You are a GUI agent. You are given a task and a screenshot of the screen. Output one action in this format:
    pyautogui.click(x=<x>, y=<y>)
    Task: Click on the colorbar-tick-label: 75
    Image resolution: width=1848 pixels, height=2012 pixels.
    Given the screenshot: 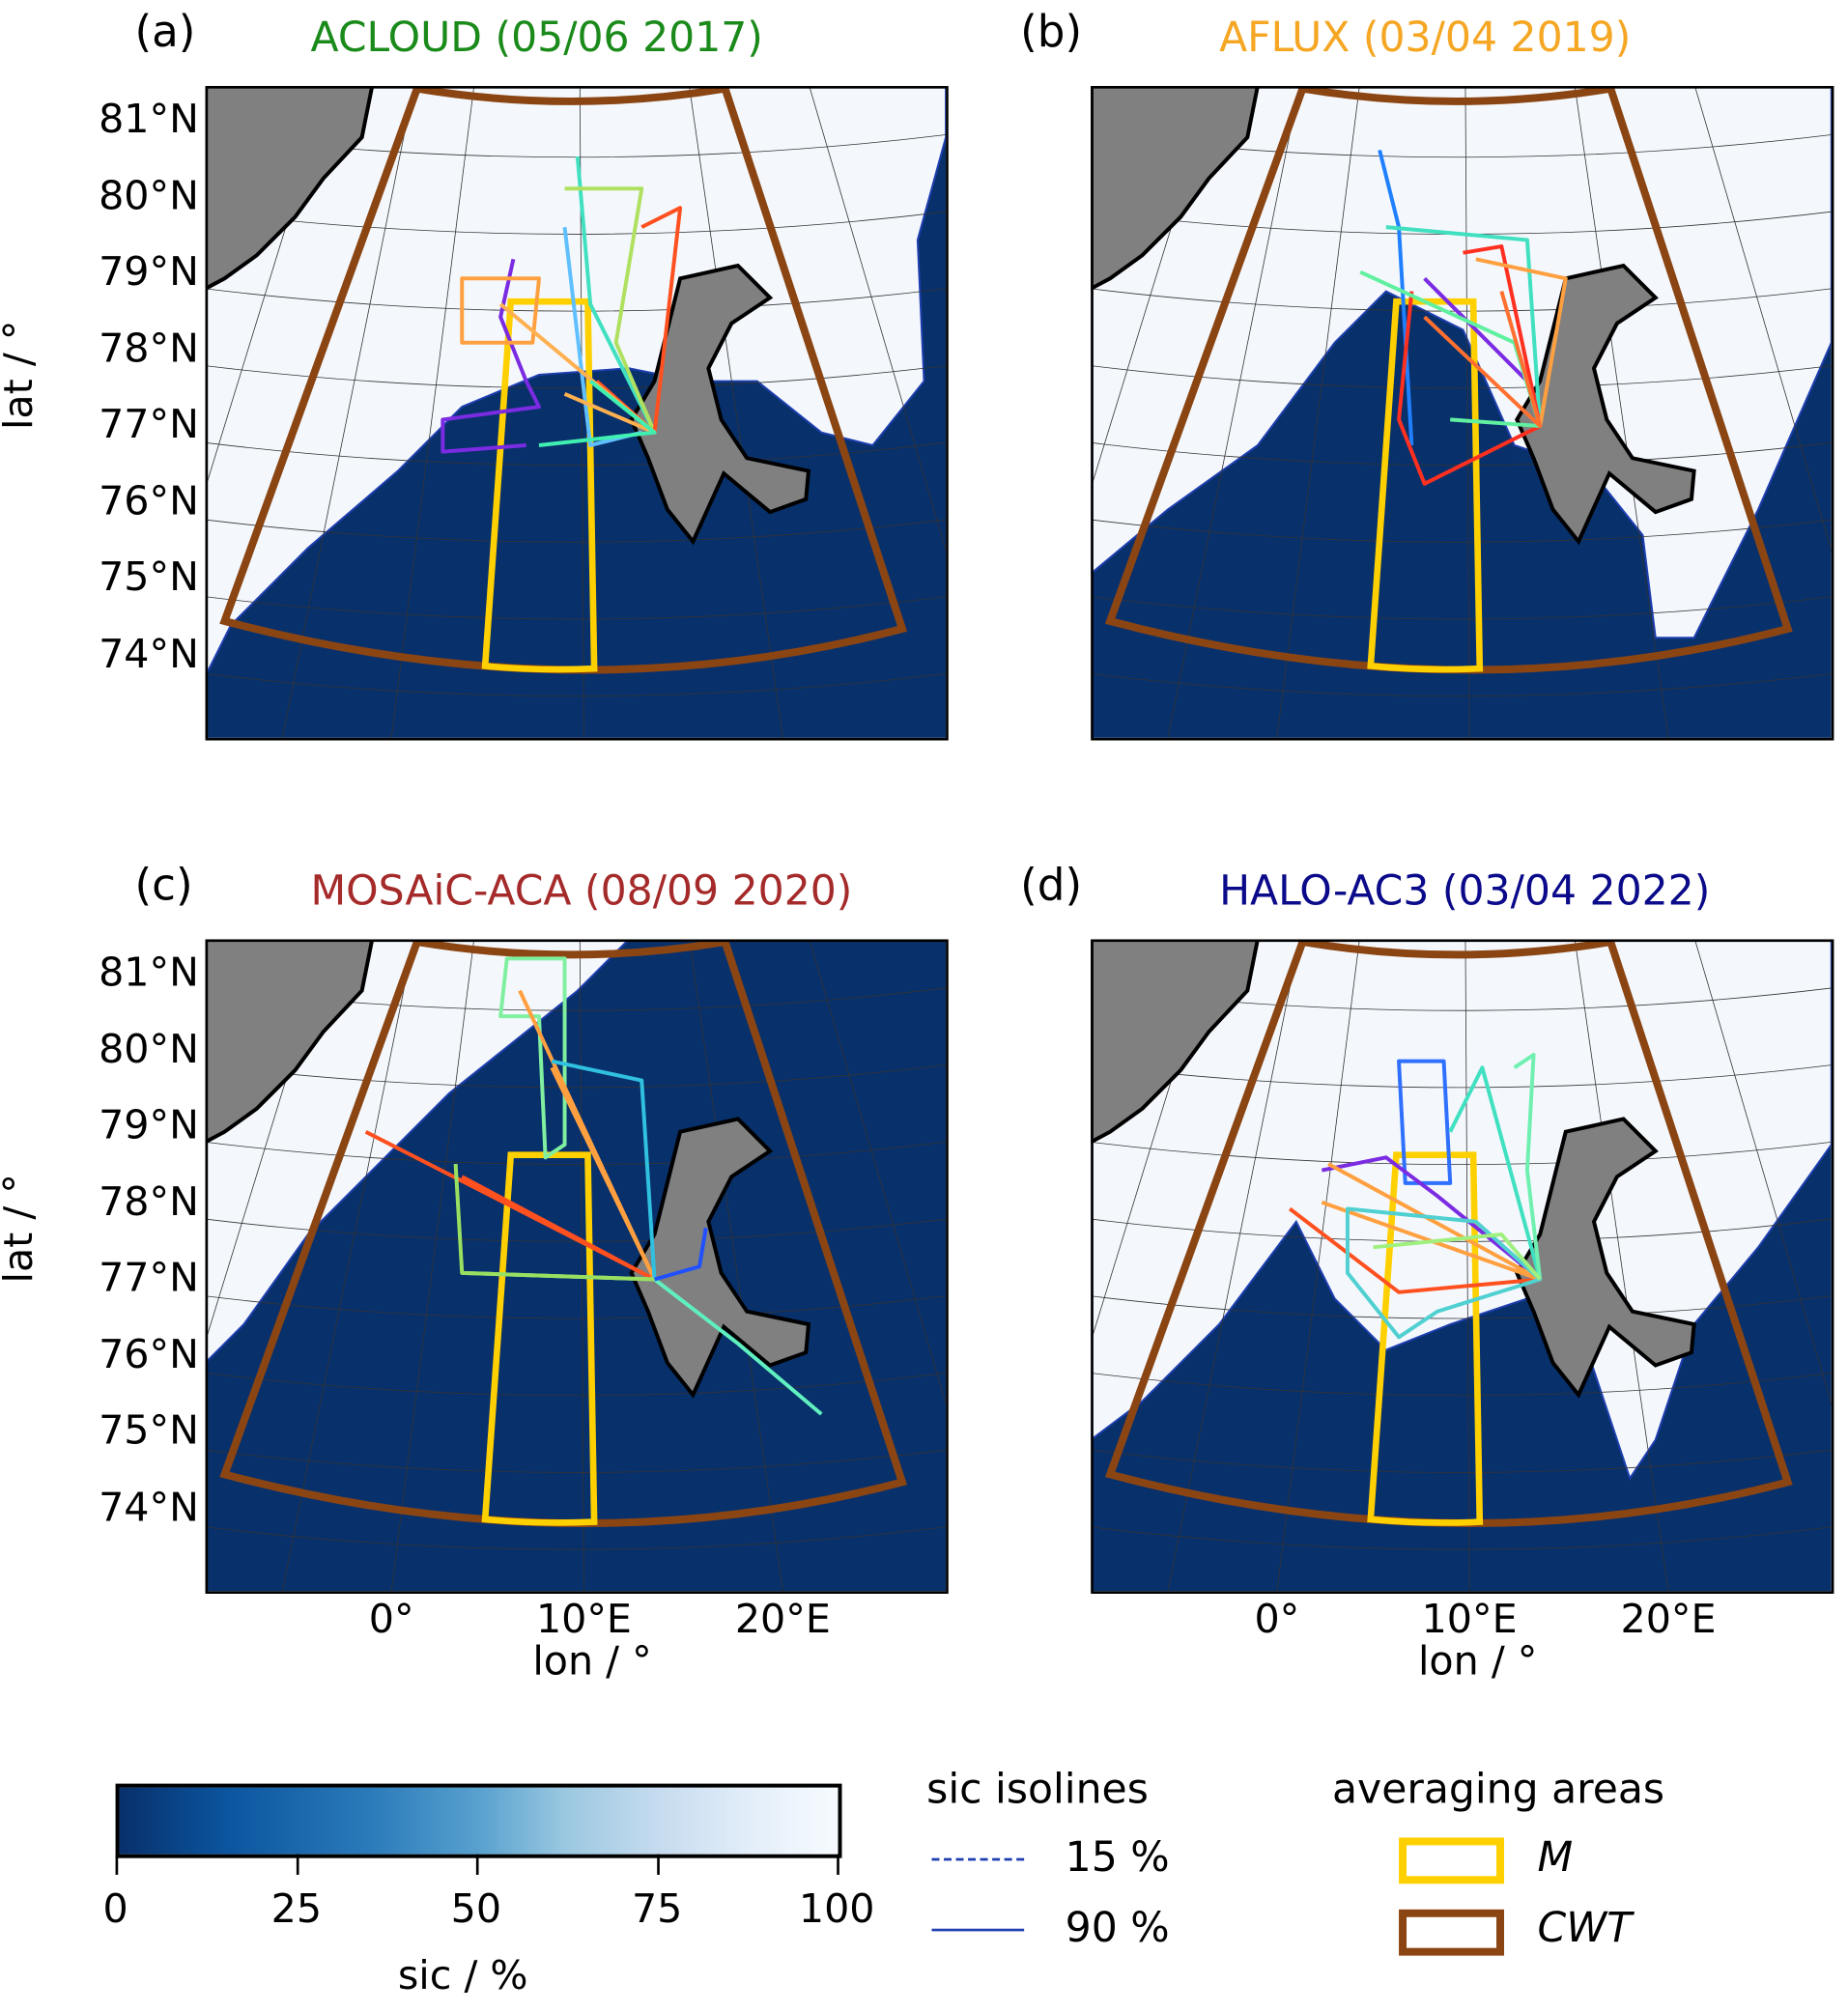 What is the action you would take?
    pyautogui.click(x=657, y=1909)
    